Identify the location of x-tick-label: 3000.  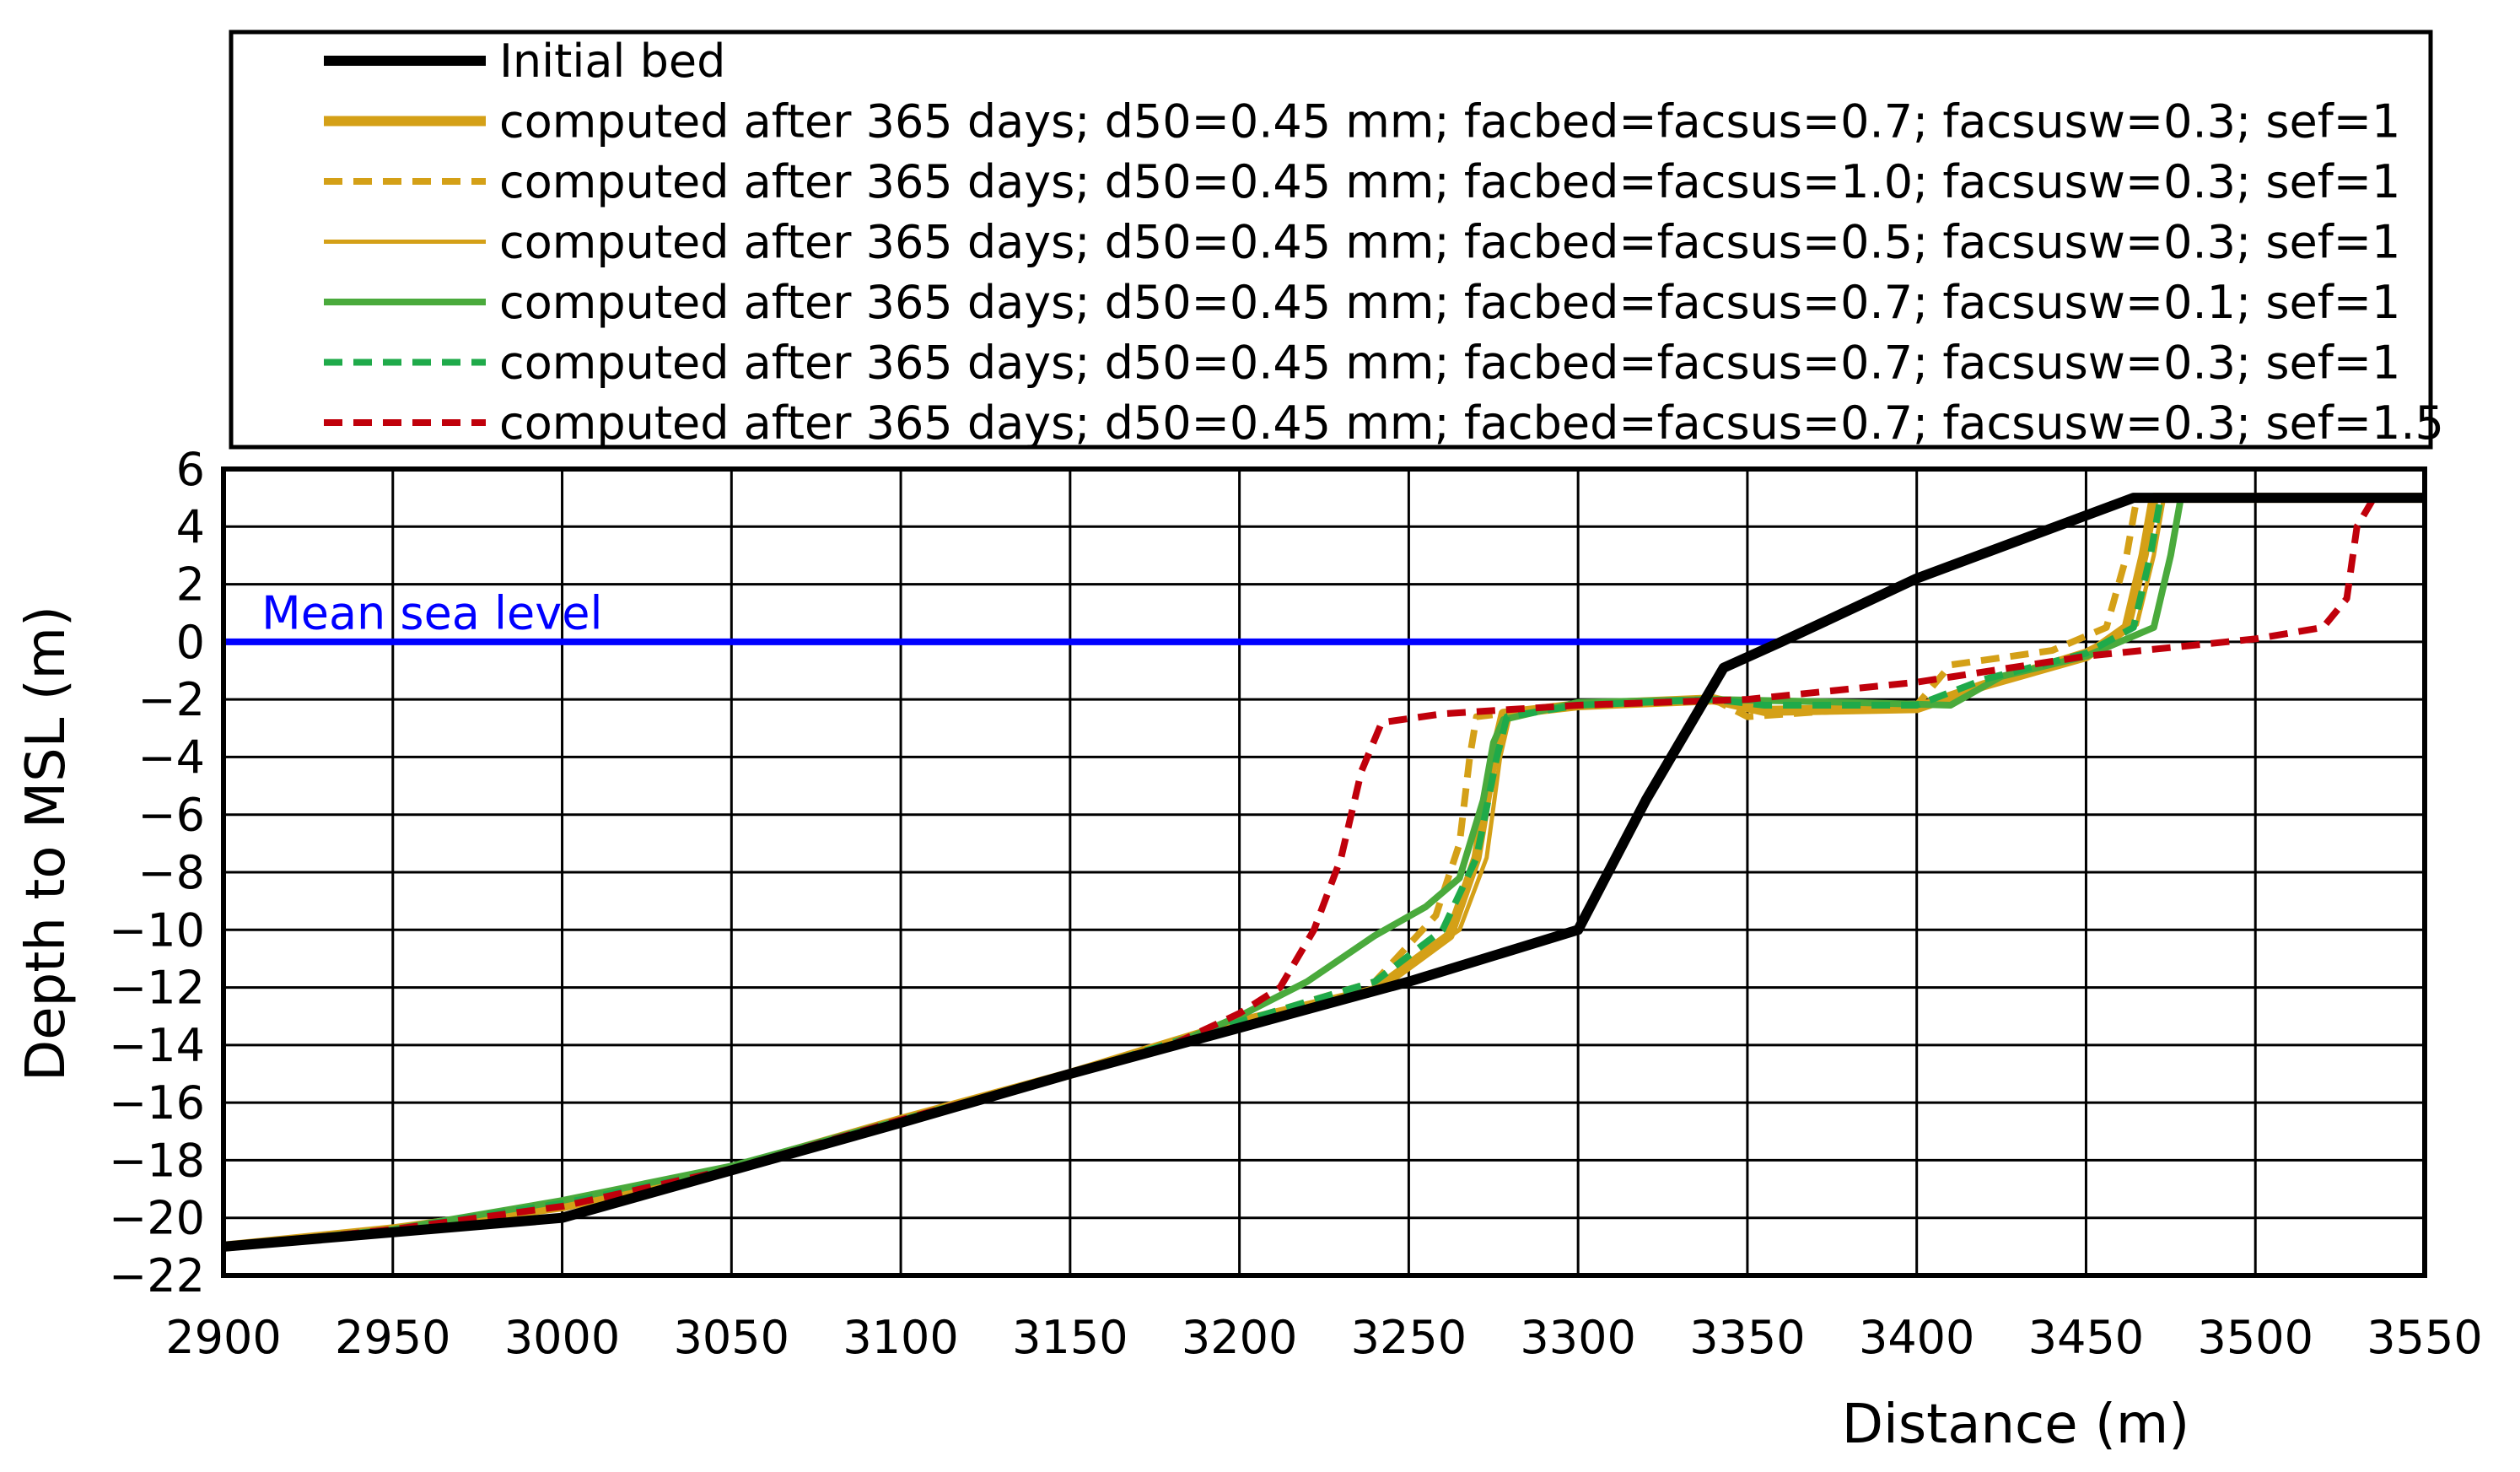
(562, 1337).